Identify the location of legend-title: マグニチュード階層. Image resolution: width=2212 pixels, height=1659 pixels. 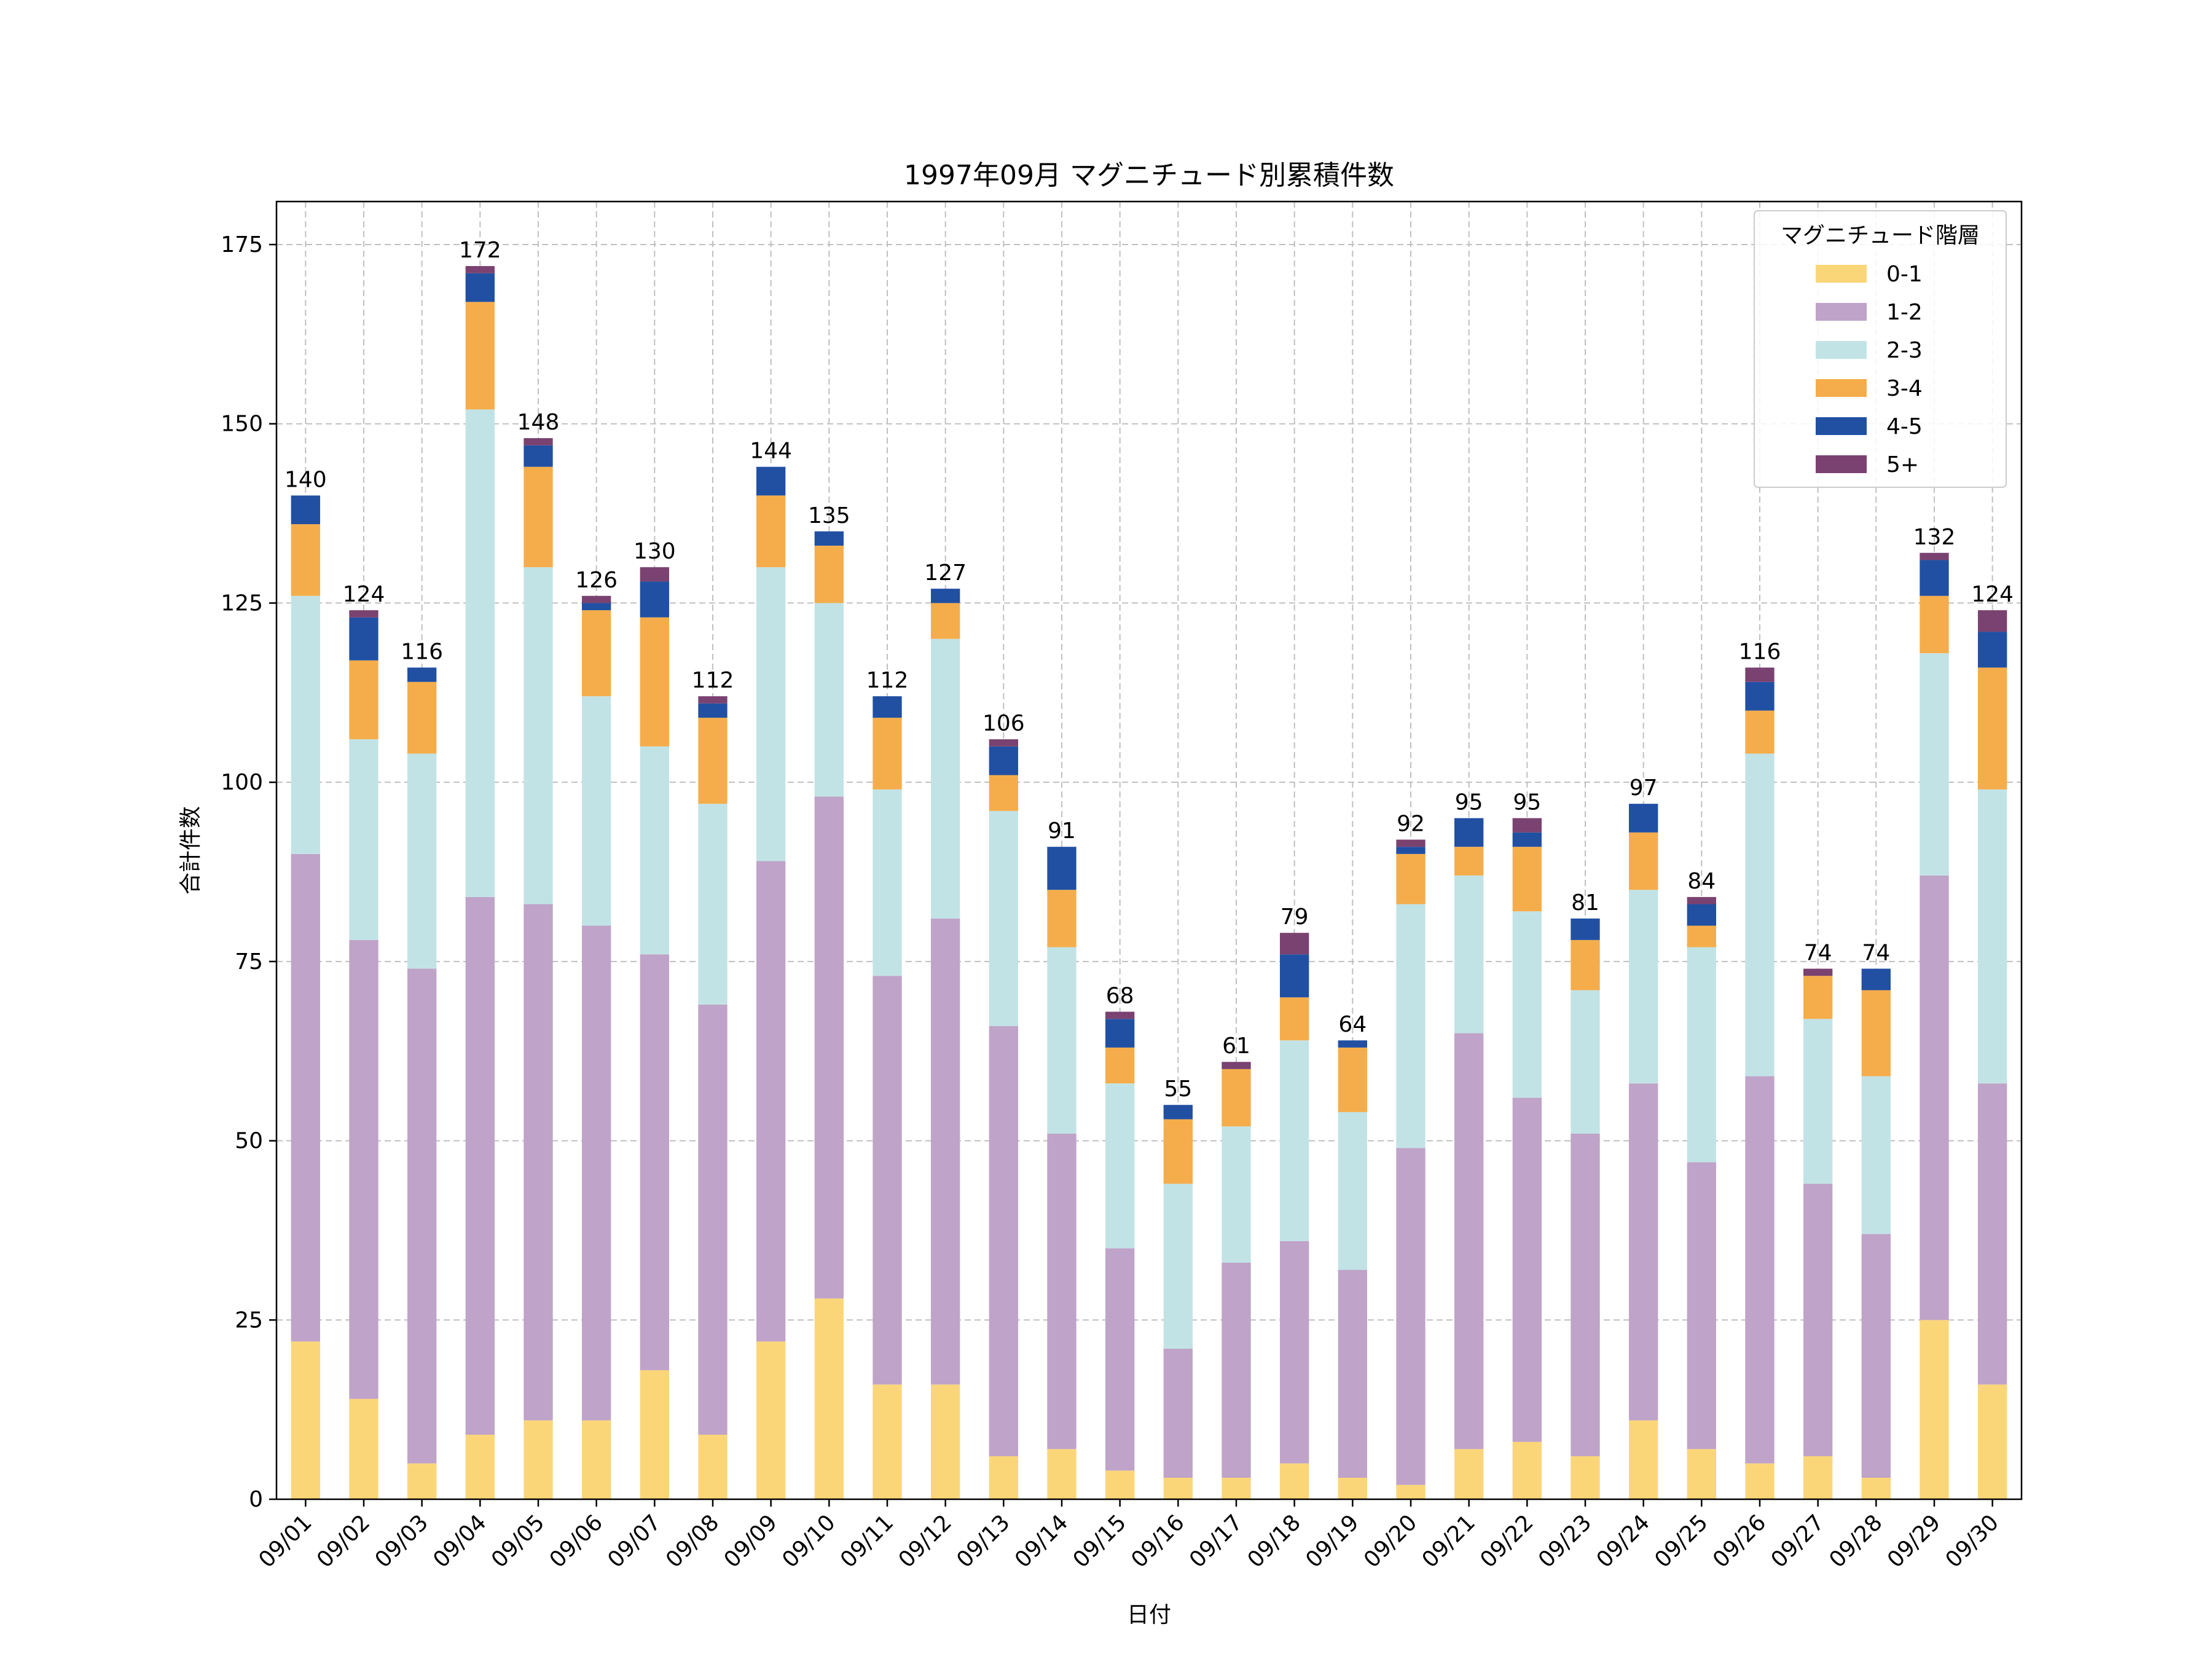
(1880, 235).